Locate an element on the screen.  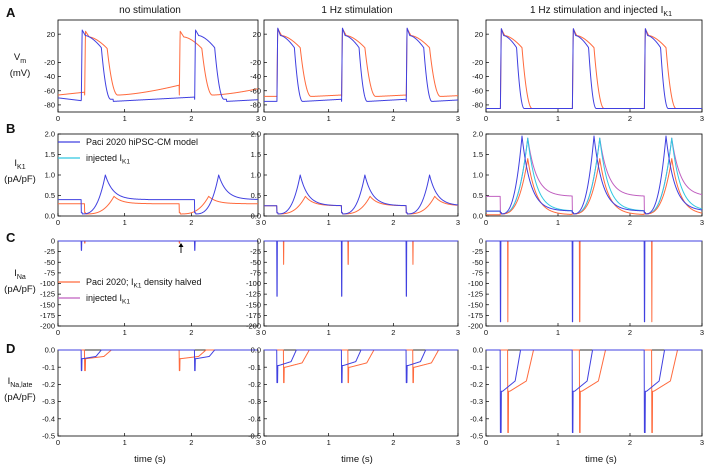
y-tick-label: -50 is located at coordinates (477, 262).